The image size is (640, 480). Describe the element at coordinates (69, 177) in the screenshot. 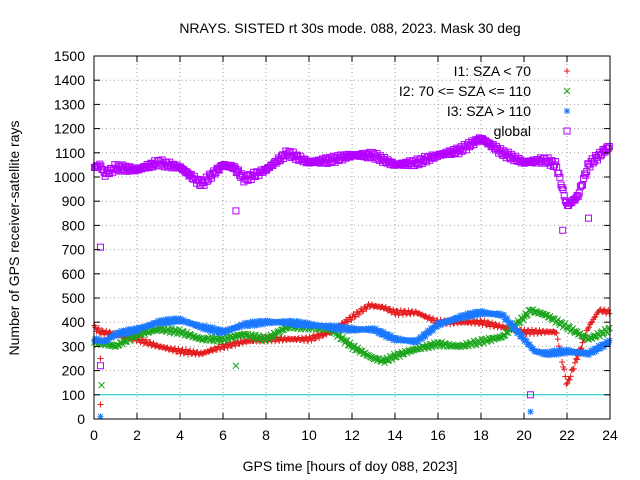

I see `y-tick-label: 1000` at that location.